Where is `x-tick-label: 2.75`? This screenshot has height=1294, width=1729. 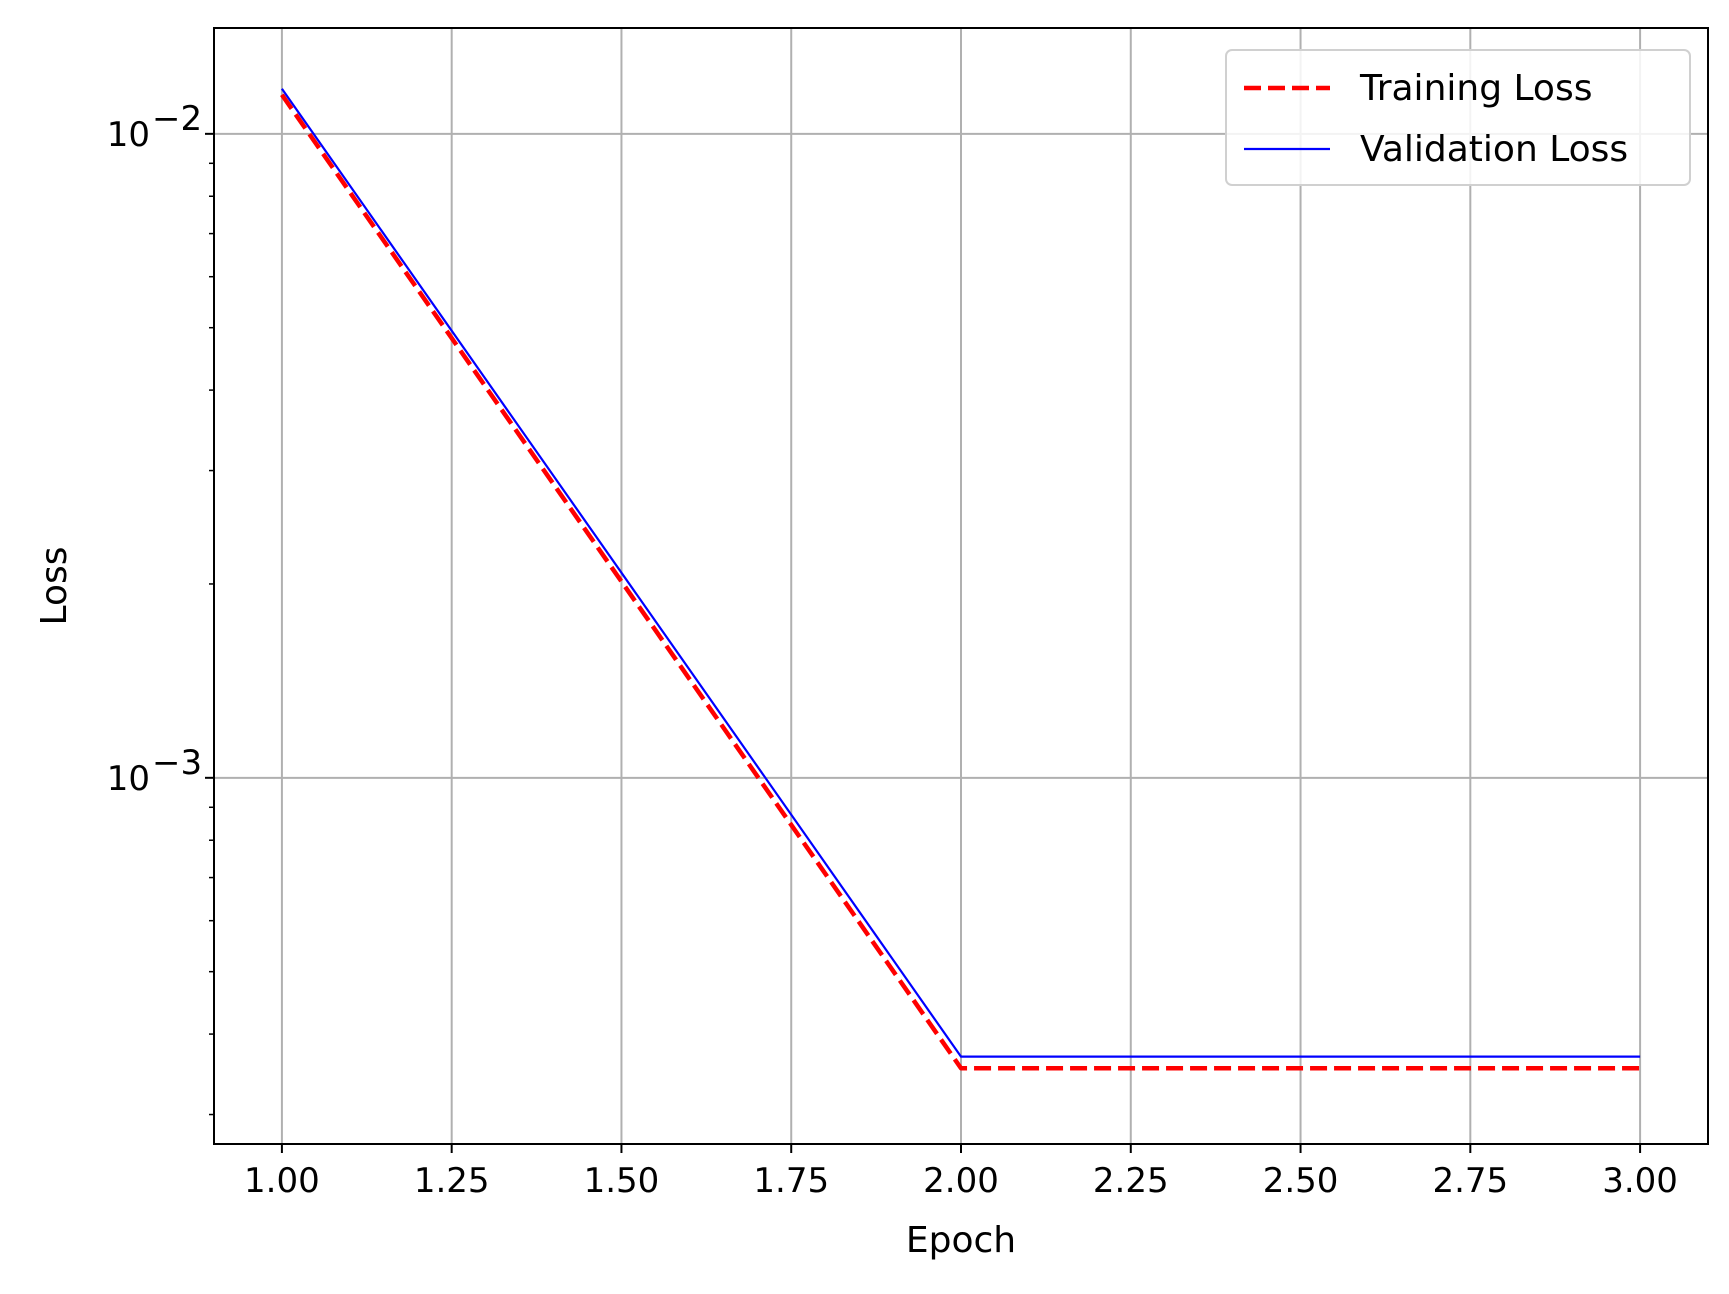
x-tick-label: 2.75 is located at coordinates (1470, 1181).